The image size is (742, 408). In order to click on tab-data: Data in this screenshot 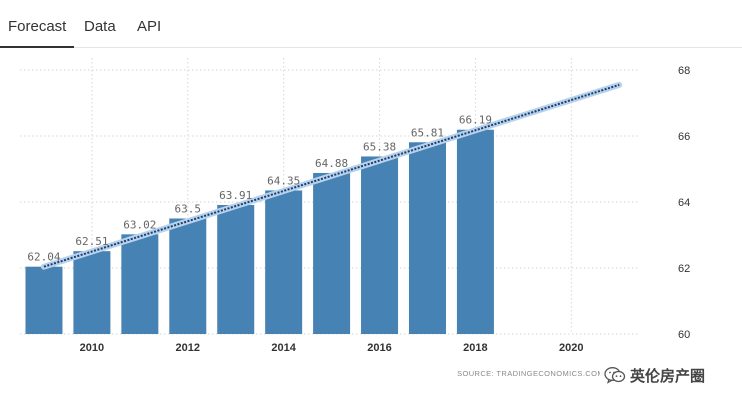, I will do `click(100, 26)`.